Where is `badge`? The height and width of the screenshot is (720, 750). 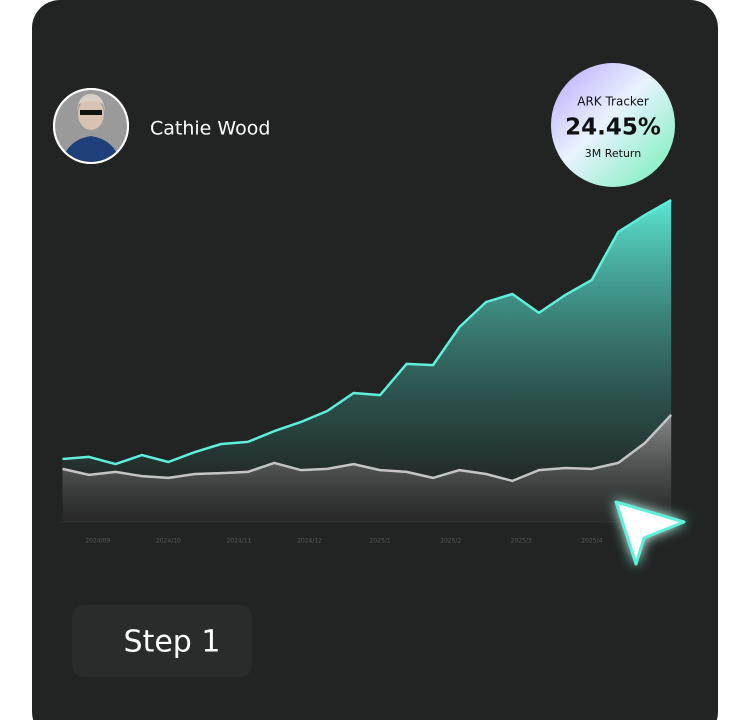 badge is located at coordinates (613, 125).